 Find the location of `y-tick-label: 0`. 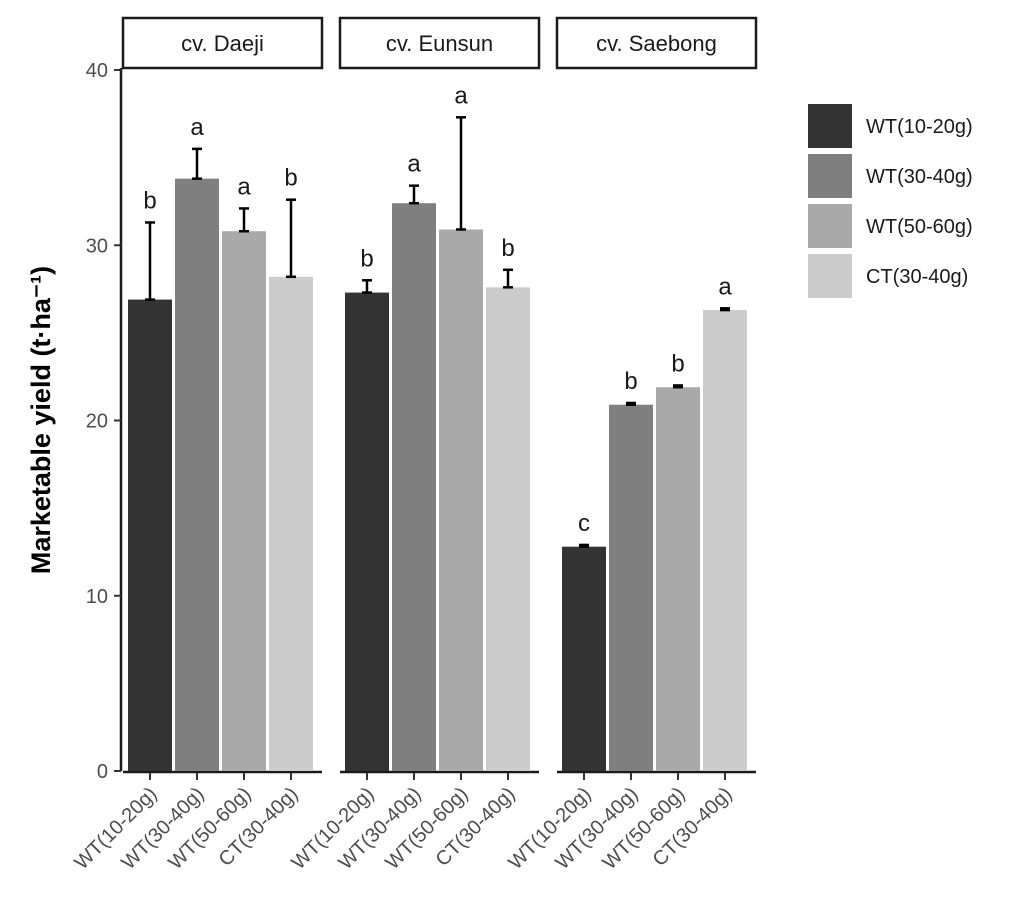

y-tick-label: 0 is located at coordinates (102, 772).